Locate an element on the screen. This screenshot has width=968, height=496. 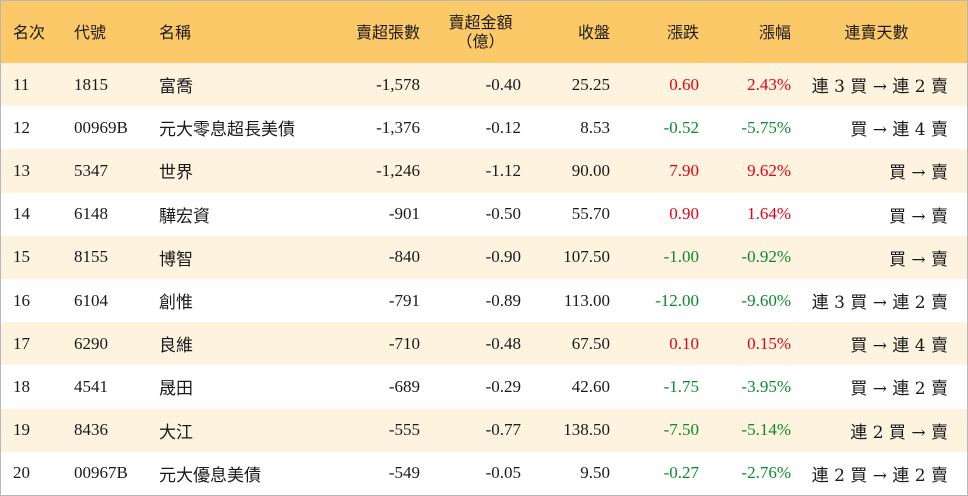
cell-volume: -549 is located at coordinates (404, 473).